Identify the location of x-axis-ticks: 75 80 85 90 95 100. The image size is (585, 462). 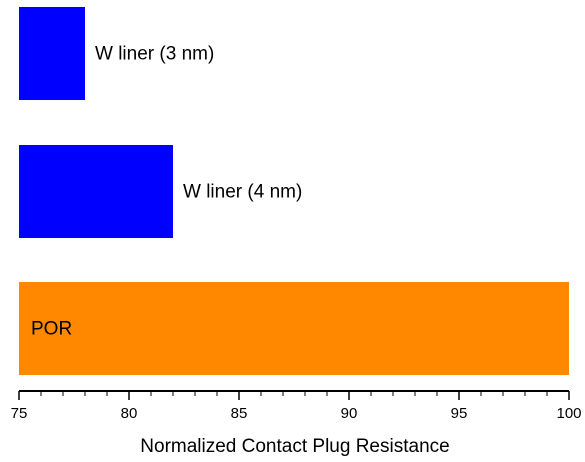
(296, 406).